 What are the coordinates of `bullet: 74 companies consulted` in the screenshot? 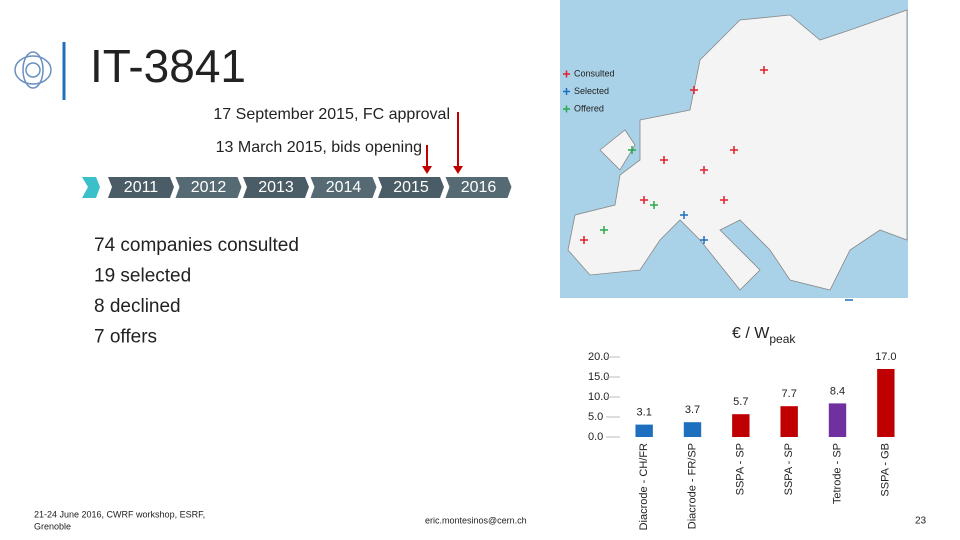 It's located at (196, 245).